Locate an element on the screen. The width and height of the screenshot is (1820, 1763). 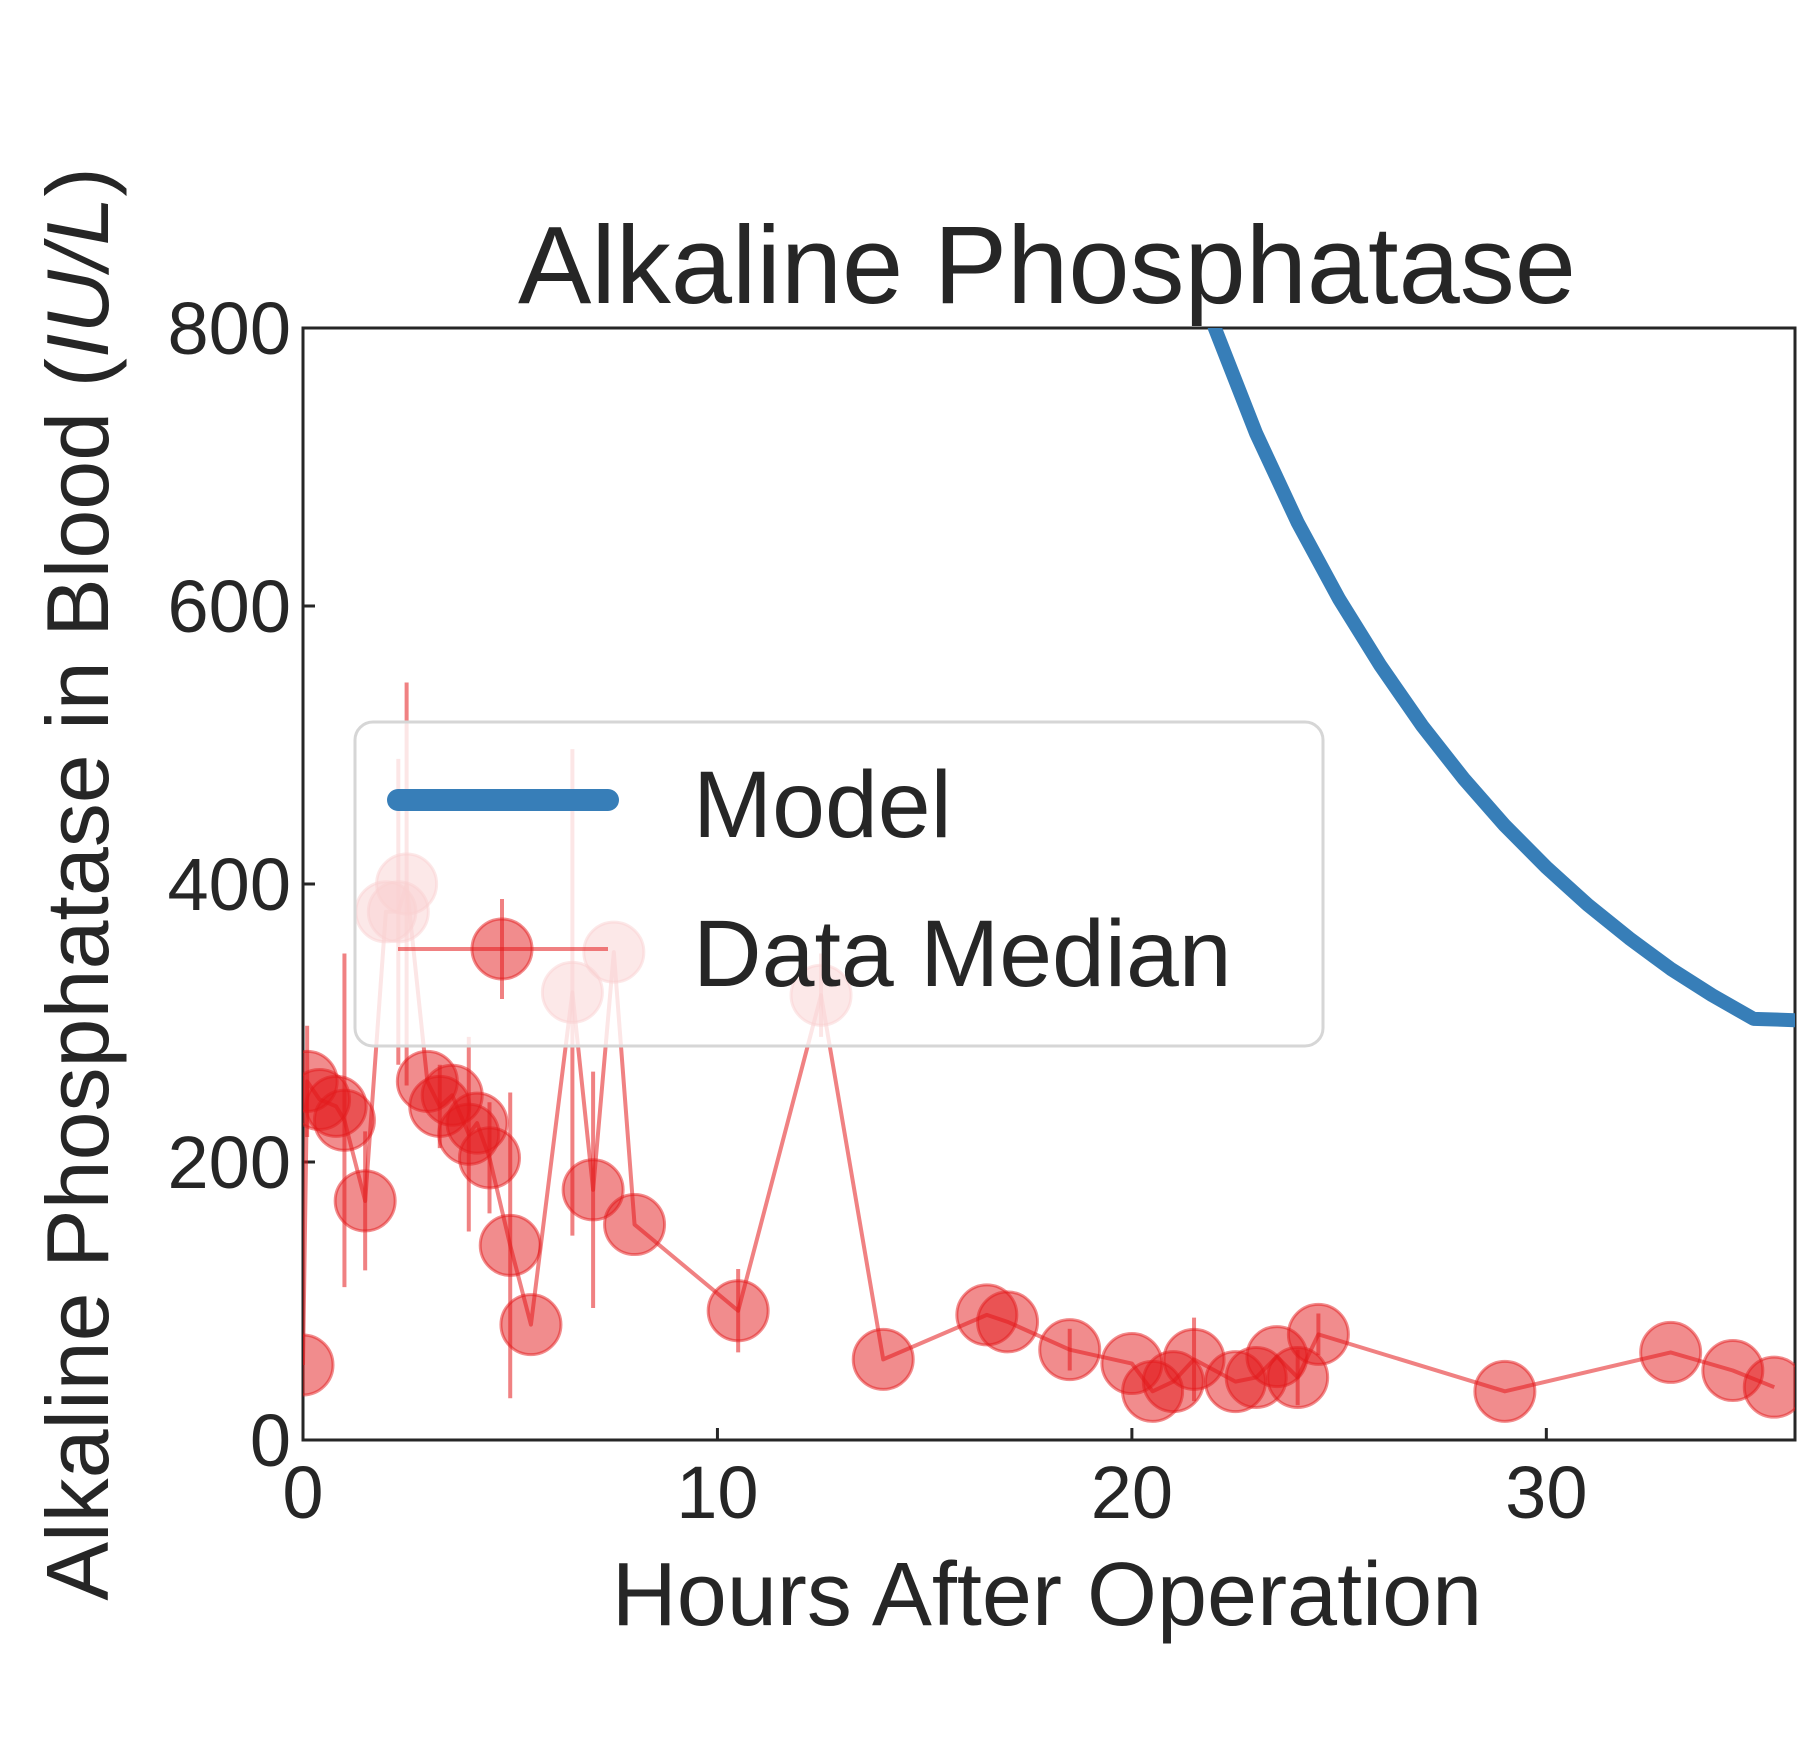
x-tick-label: 20 is located at coordinates (1132, 1492).